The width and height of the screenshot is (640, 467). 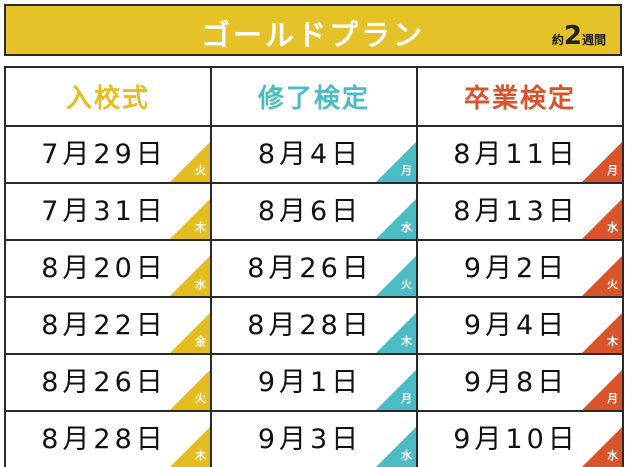 I want to click on date-cell-graduation-exam: 9月8日月, so click(x=520, y=382).